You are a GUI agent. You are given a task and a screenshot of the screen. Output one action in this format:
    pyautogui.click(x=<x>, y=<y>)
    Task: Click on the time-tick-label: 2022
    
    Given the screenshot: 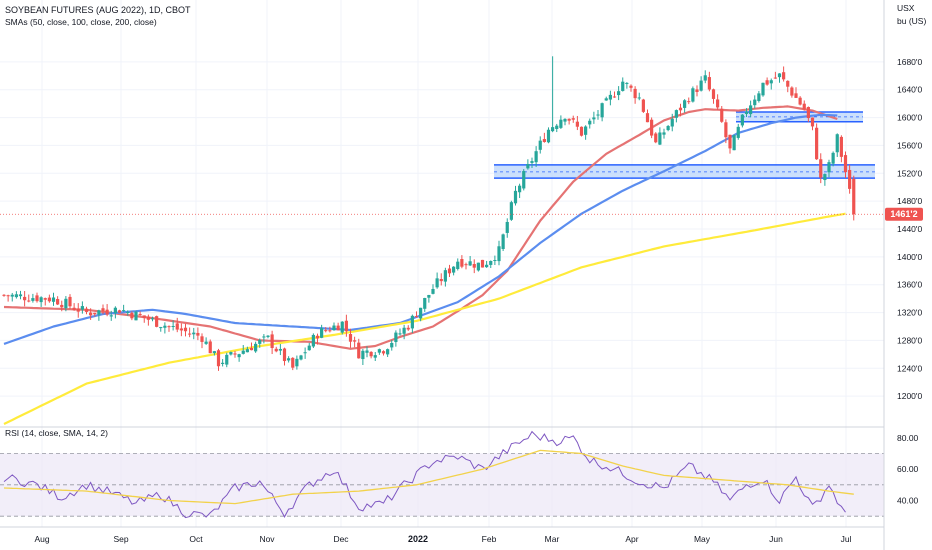 What is the action you would take?
    pyautogui.click(x=418, y=539)
    